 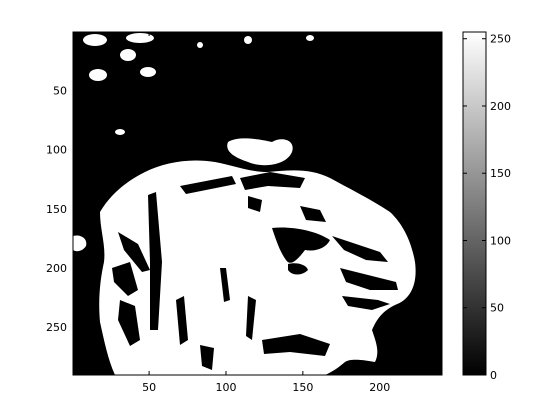 I want to click on y-tick-label: 50, so click(x=60, y=91).